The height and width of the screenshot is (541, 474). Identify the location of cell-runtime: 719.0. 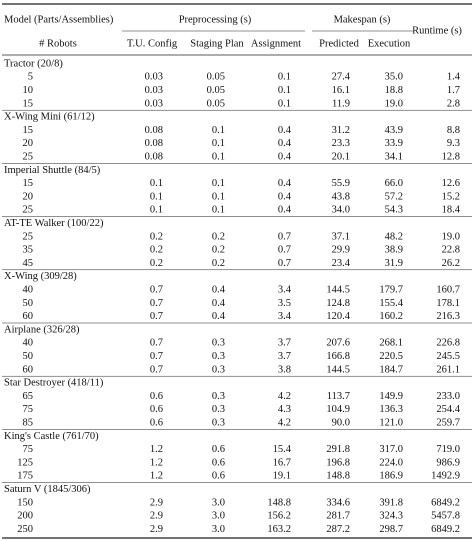
(448, 449).